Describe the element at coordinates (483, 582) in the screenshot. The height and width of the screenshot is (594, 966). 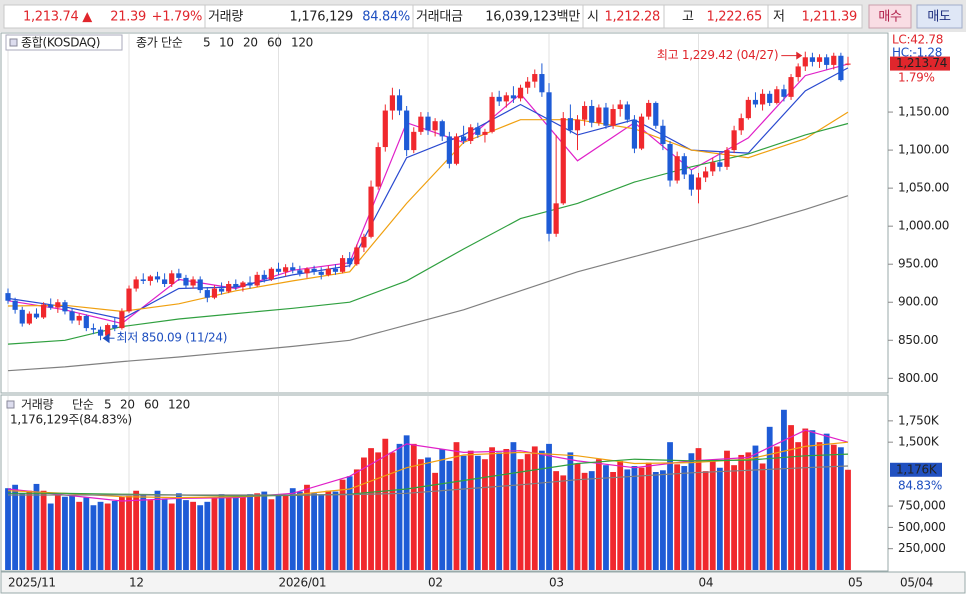
I see `x-axis-bar` at that location.